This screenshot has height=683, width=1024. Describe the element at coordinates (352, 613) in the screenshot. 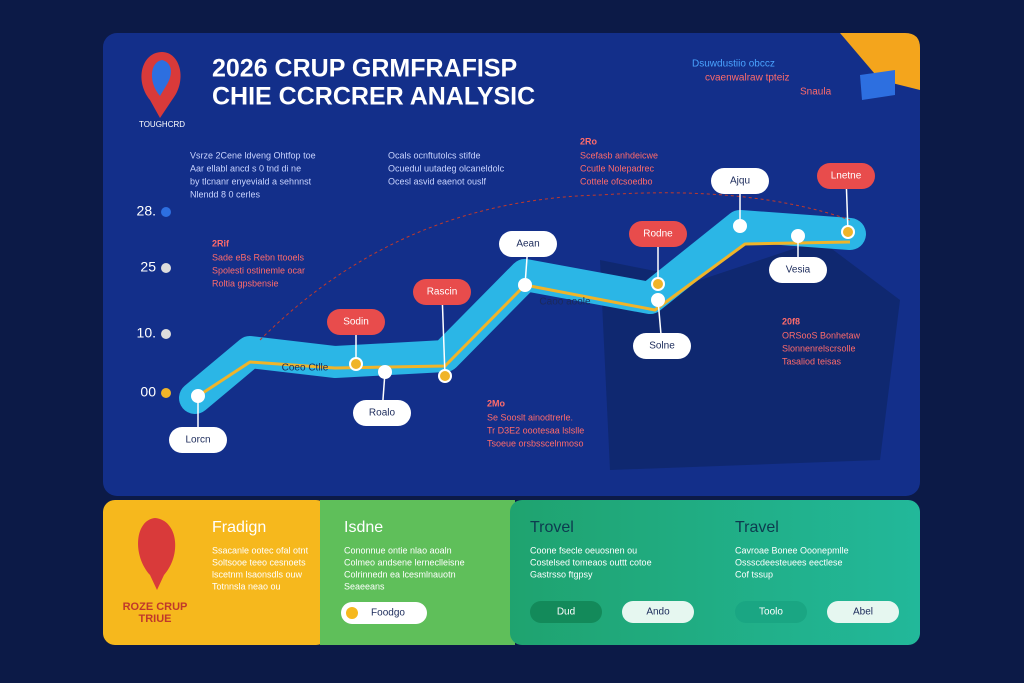

I see `button-dot` at that location.